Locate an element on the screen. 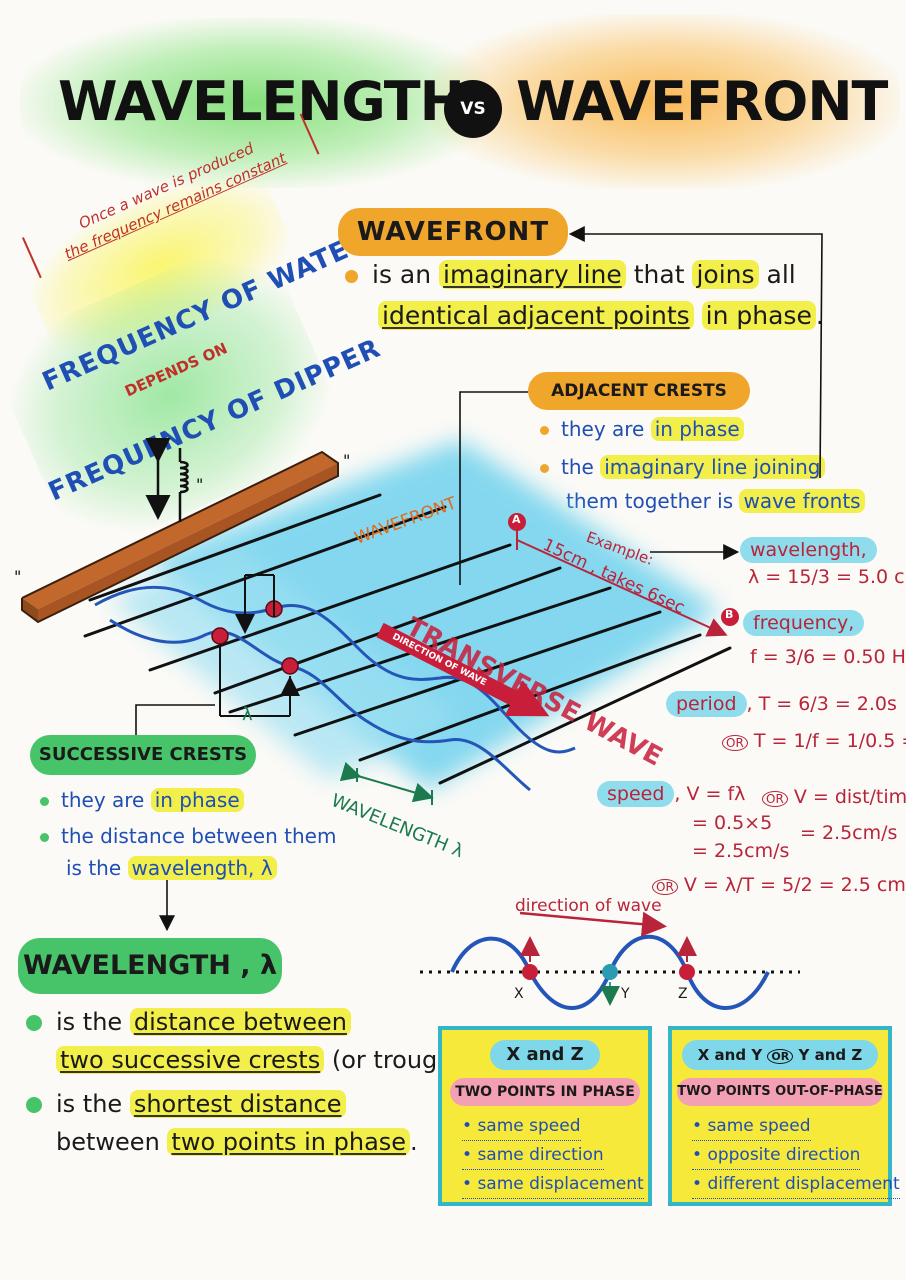  phase-diagram is located at coordinates (610, 960).